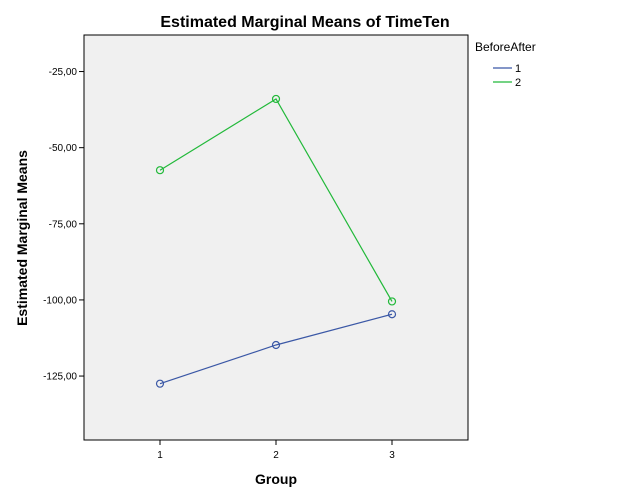  What do you see at coordinates (505, 47) in the screenshot?
I see `legend-title: BeforeAfter` at bounding box center [505, 47].